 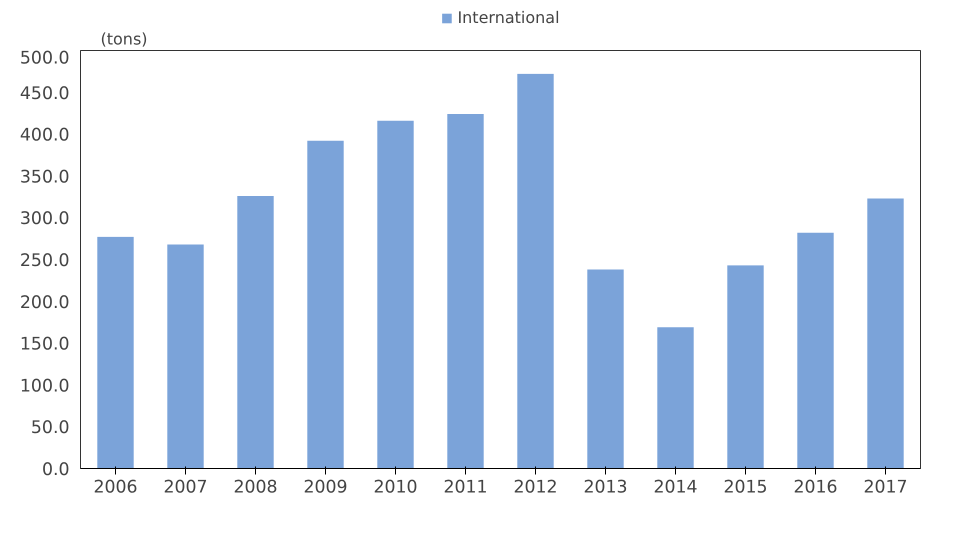 I want to click on y-tick-label: 100.0, so click(x=45, y=386).